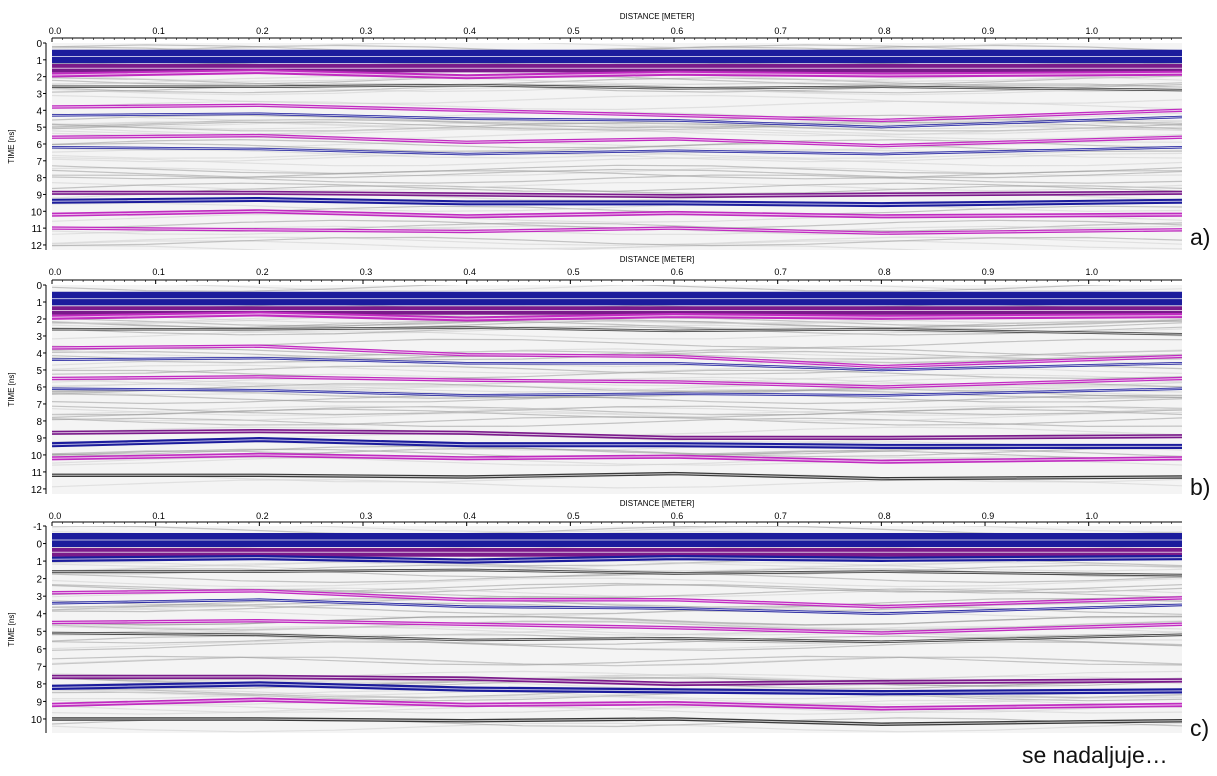  I want to click on y-tick-label: 11, so click(37, 229).